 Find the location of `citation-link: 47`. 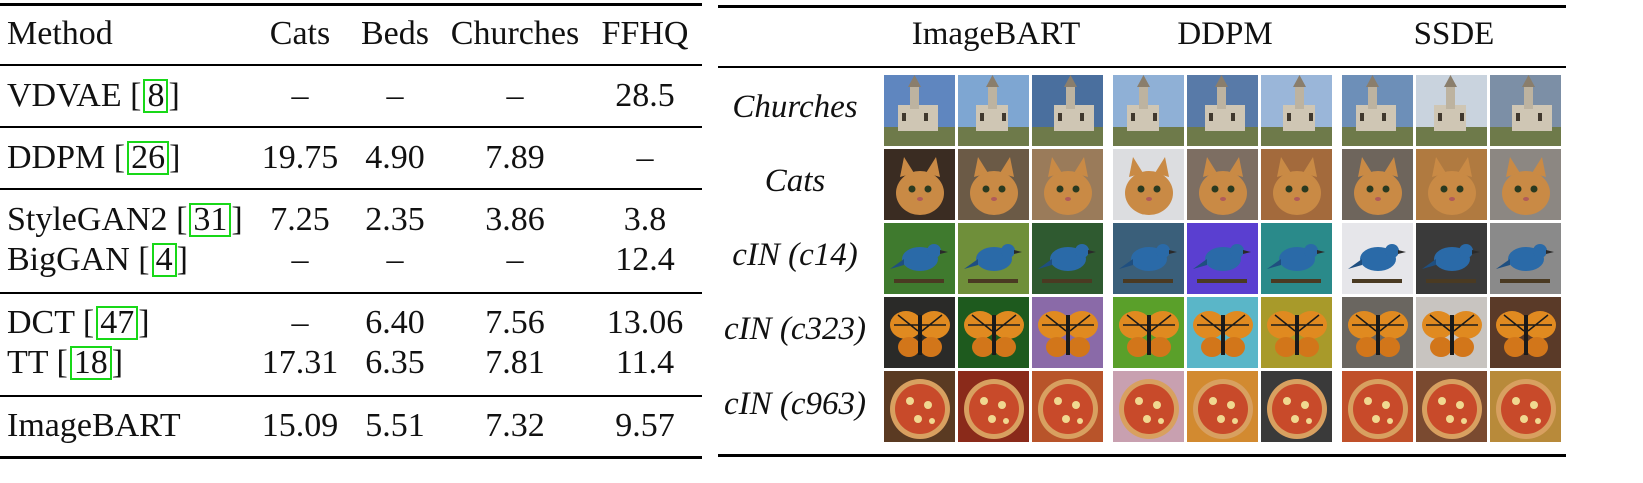

citation-link: 47 is located at coordinates (117, 323).